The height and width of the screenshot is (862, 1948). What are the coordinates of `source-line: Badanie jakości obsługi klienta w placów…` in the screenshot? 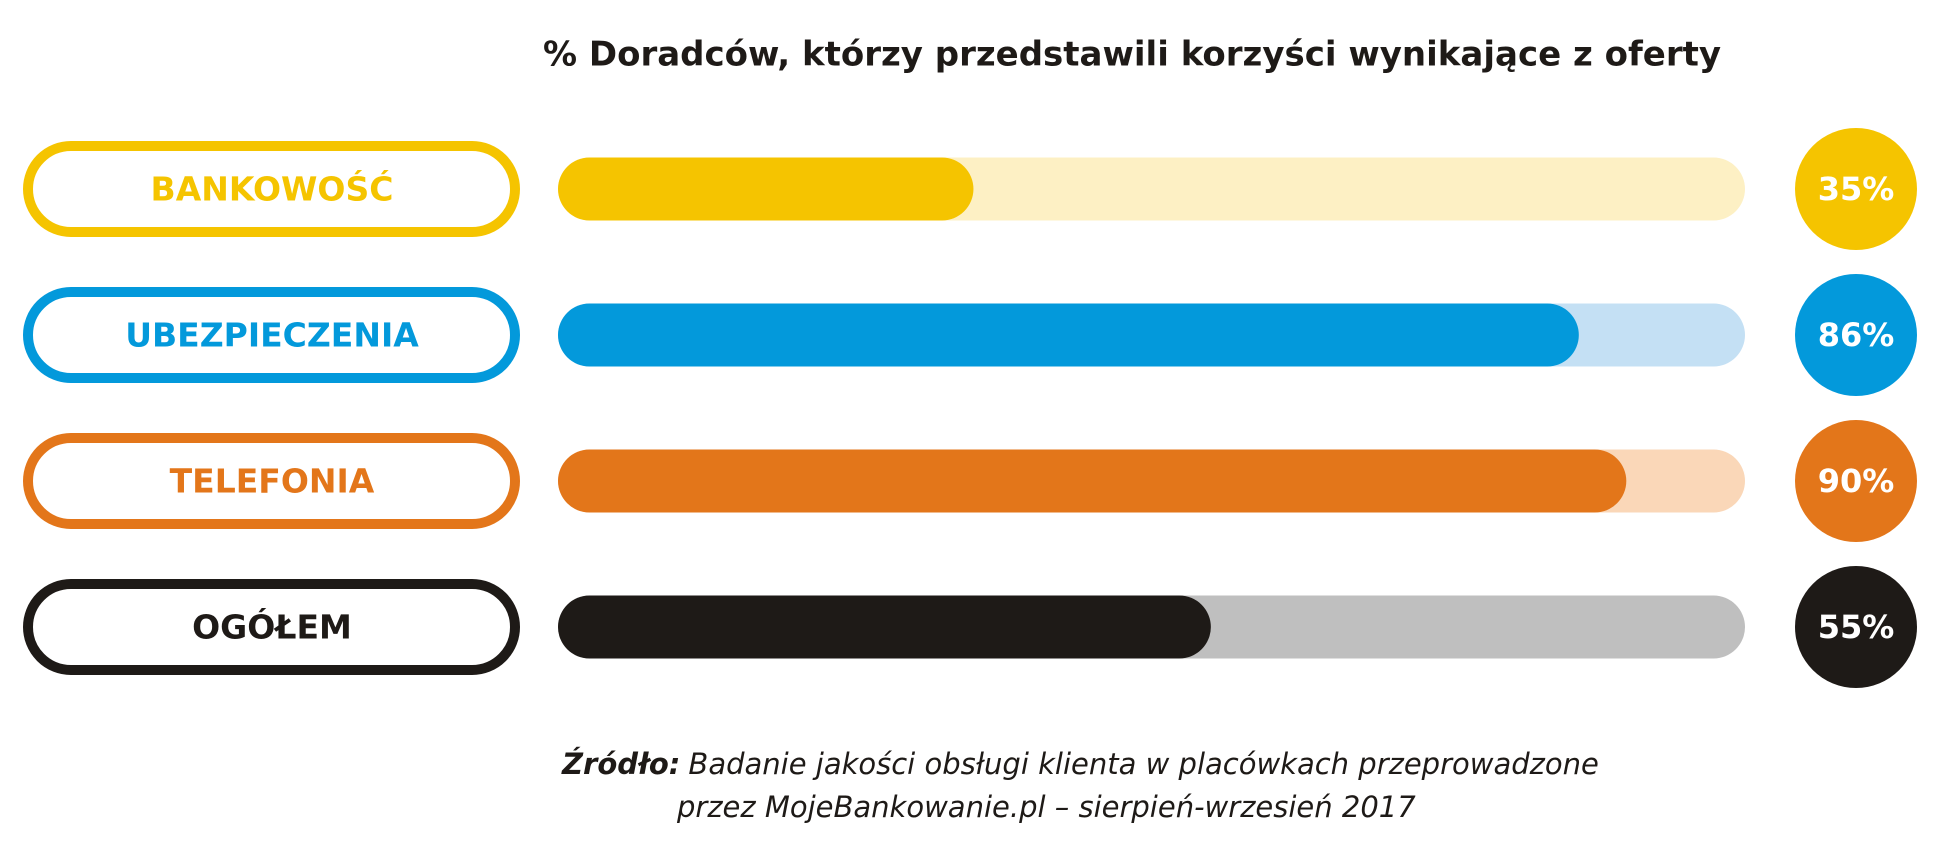 It's located at (1143, 764).